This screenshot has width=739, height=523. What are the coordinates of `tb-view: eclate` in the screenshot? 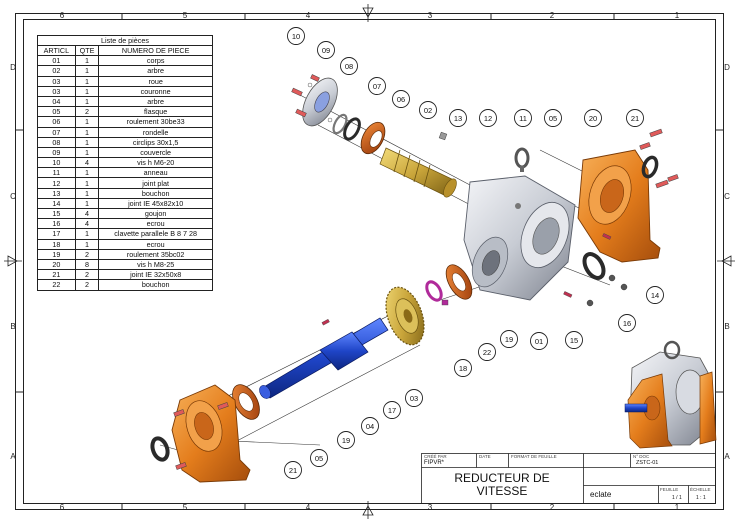 It's located at (601, 494).